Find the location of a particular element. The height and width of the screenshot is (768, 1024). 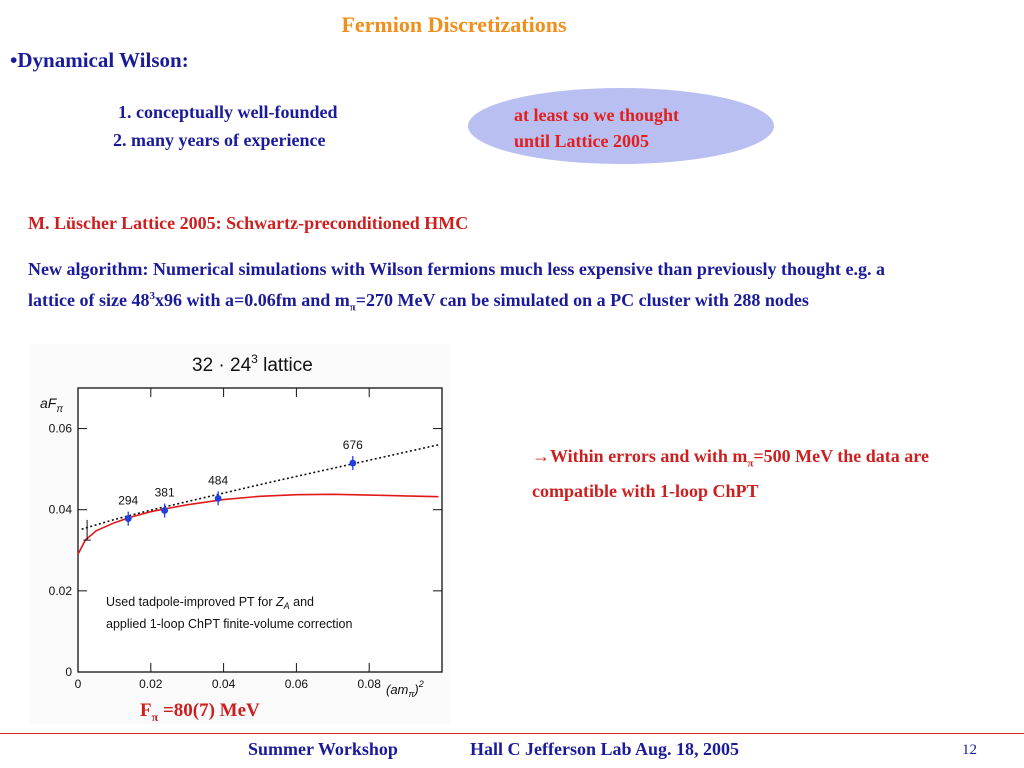

x-tick-label: 0.02 is located at coordinates (151, 684).